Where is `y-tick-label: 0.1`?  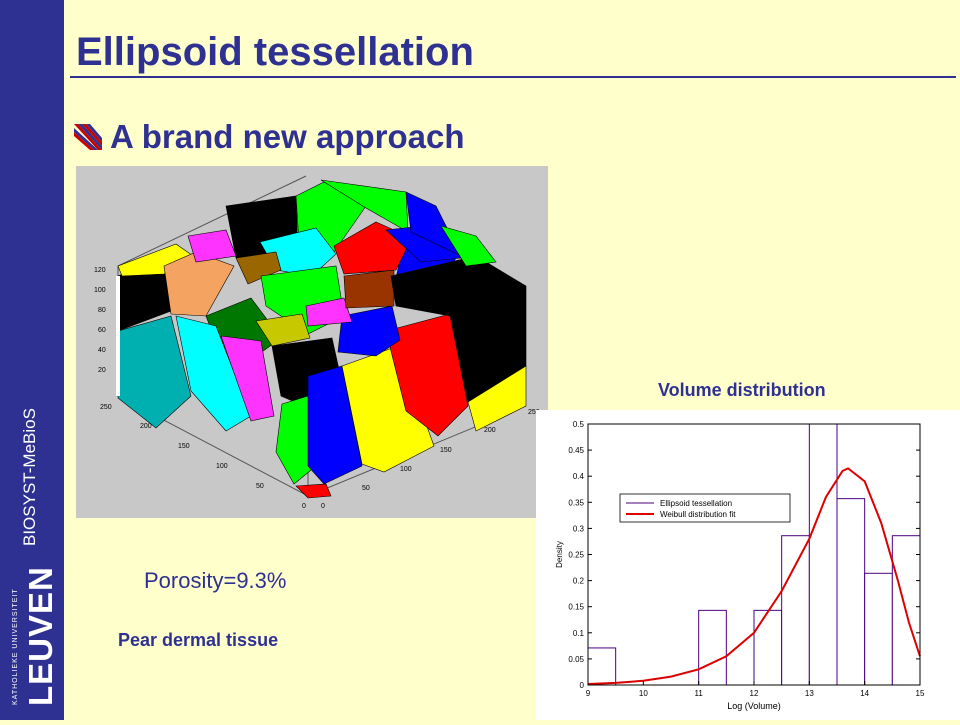 y-tick-label: 0.1 is located at coordinates (579, 633).